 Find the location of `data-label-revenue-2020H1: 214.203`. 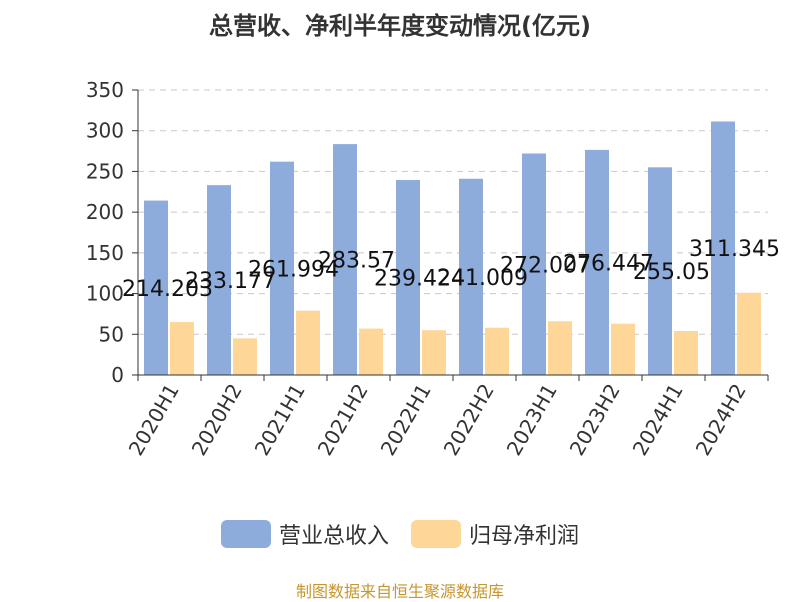

data-label-revenue-2020H1: 214.203 is located at coordinates (167, 289).